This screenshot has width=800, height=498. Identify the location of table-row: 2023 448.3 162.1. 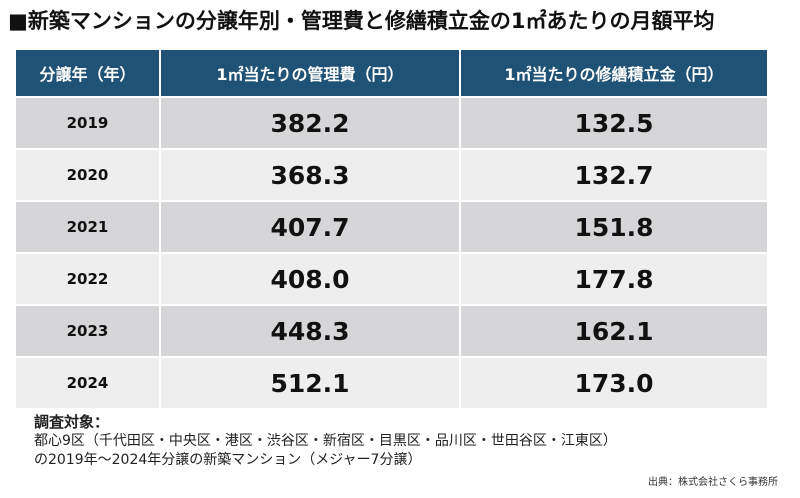
(391, 330).